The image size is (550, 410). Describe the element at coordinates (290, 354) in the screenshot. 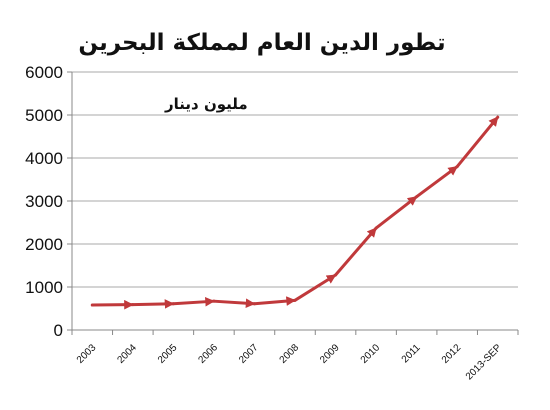

I see `x-tick-label: 2008` at that location.